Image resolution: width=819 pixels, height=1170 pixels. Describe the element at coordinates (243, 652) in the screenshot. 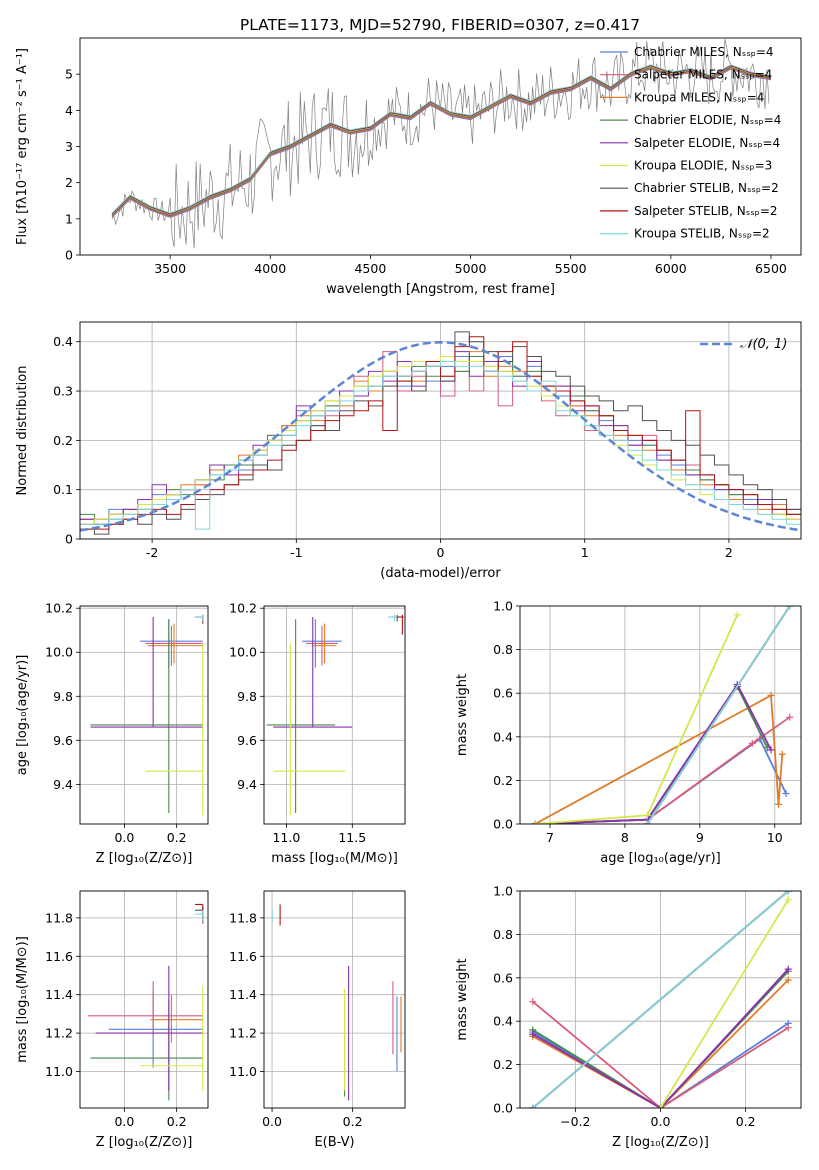

I see `y-tick-label: 10.0` at that location.